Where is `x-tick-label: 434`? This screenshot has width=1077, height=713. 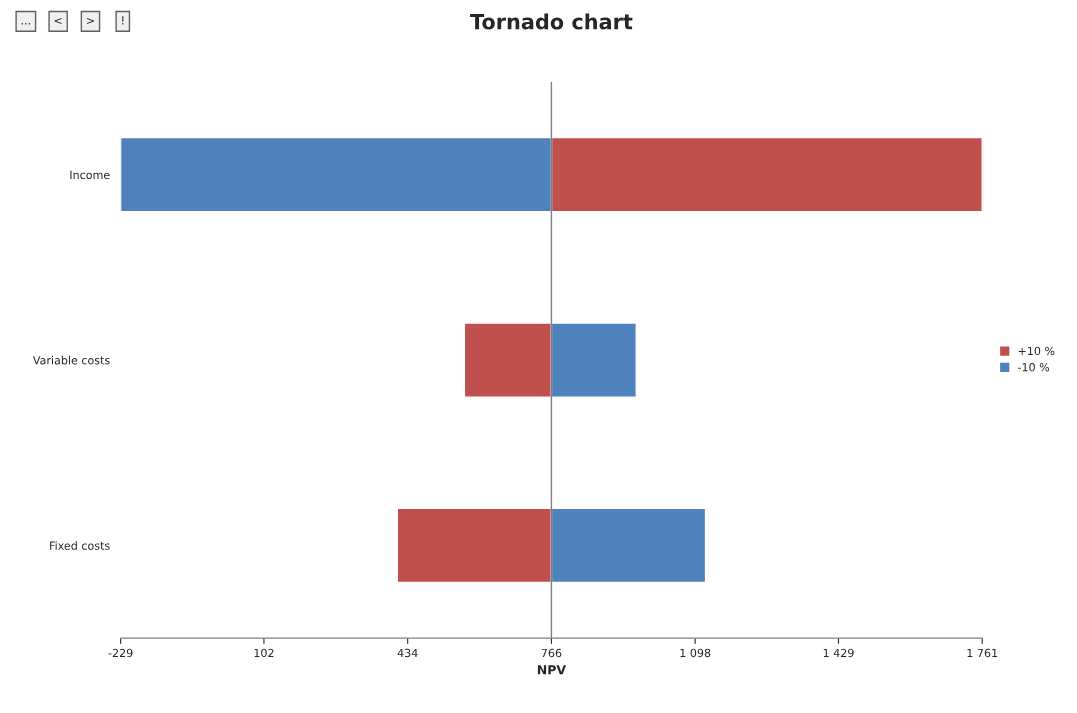 x-tick-label: 434 is located at coordinates (407, 653).